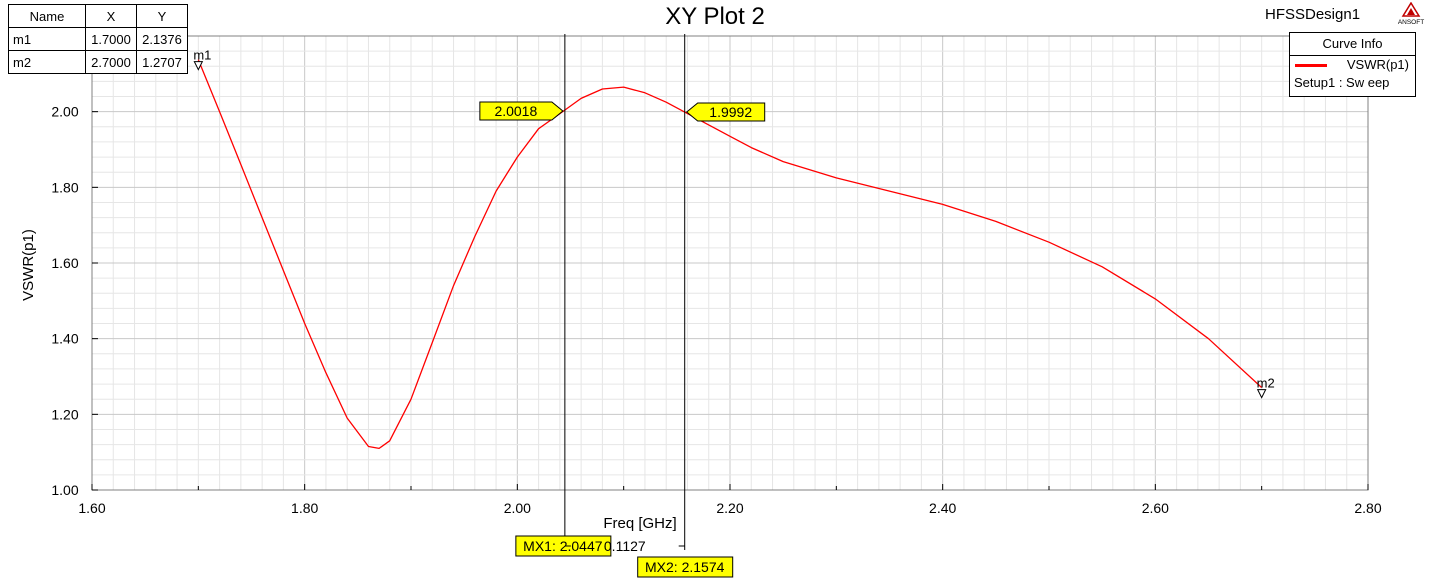 Image resolution: width=1436 pixels, height=579 pixels. What do you see at coordinates (715, 16) in the screenshot?
I see `chart-title: XY Plot 2` at bounding box center [715, 16].